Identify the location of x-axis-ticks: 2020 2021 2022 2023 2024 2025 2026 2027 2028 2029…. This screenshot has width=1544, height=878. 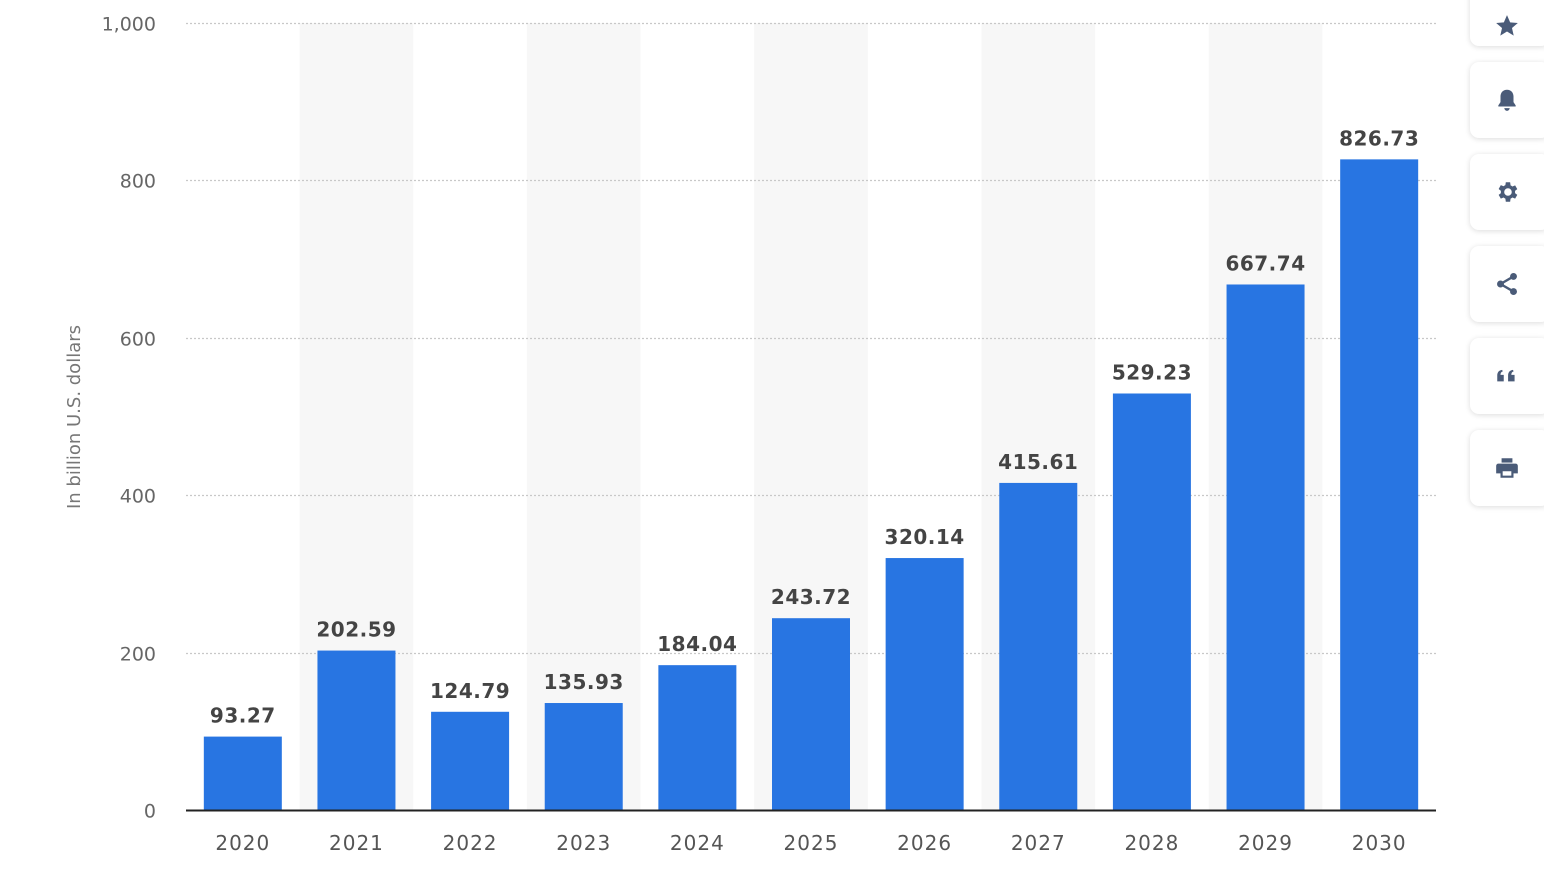
(811, 843).